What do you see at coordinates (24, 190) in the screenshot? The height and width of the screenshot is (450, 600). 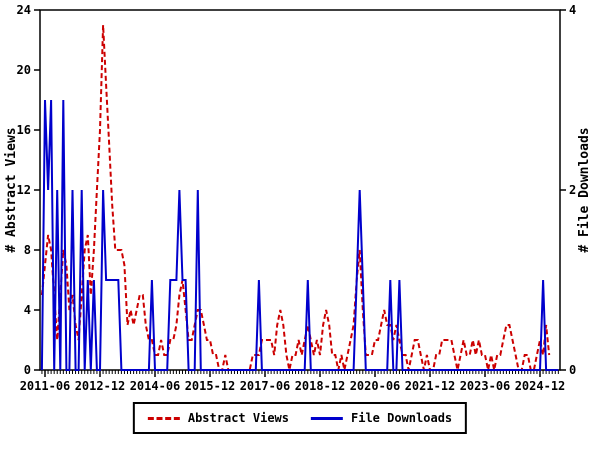 I see `svg-text: 12` at bounding box center [24, 190].